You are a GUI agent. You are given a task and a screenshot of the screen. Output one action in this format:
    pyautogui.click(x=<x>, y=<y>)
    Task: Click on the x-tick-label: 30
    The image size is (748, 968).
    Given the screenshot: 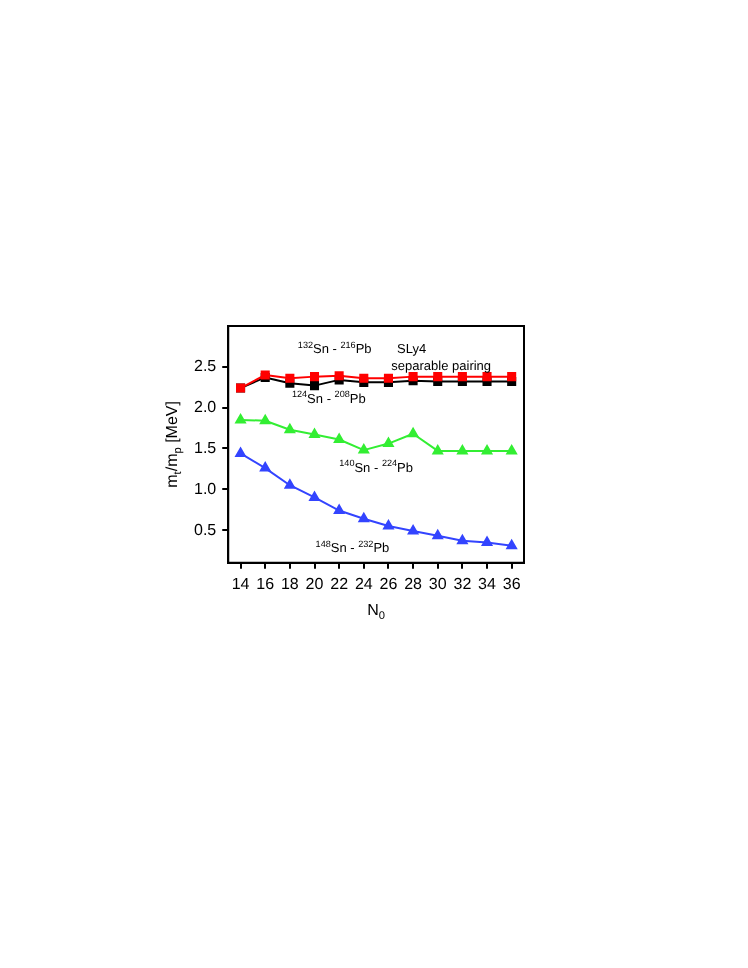 What is the action you would take?
    pyautogui.click(x=438, y=583)
    